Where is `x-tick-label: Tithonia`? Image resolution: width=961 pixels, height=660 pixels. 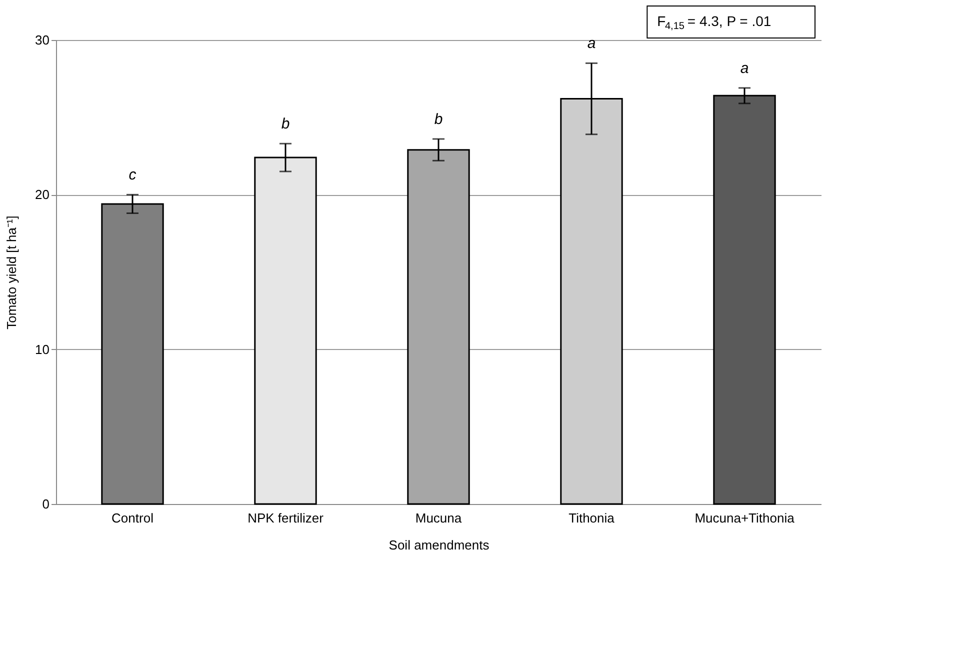 x-tick-label: Tithonia is located at coordinates (592, 518).